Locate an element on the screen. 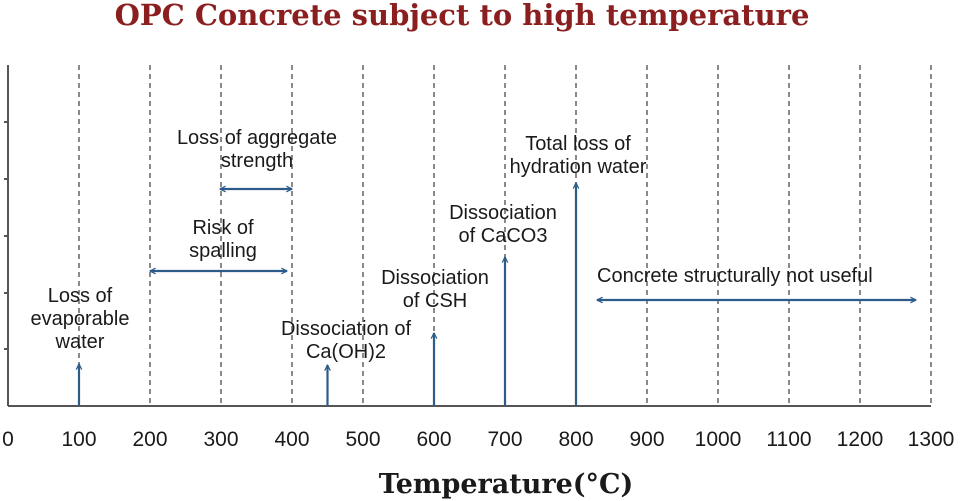 The height and width of the screenshot is (501, 960). label-line: spalling is located at coordinates (223, 251).